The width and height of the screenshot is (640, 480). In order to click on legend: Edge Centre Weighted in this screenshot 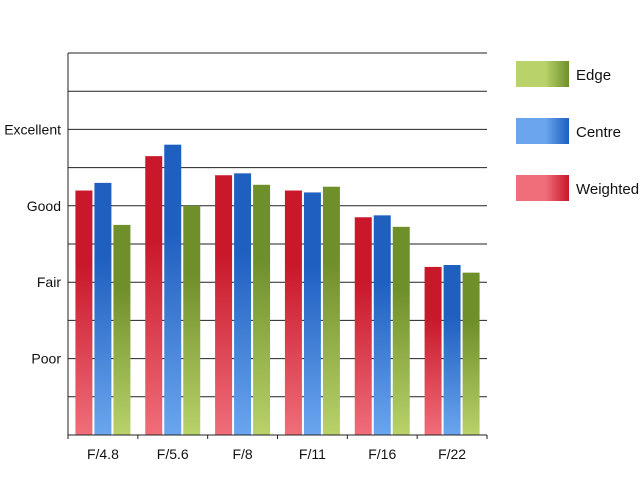, I will do `click(577, 131)`.